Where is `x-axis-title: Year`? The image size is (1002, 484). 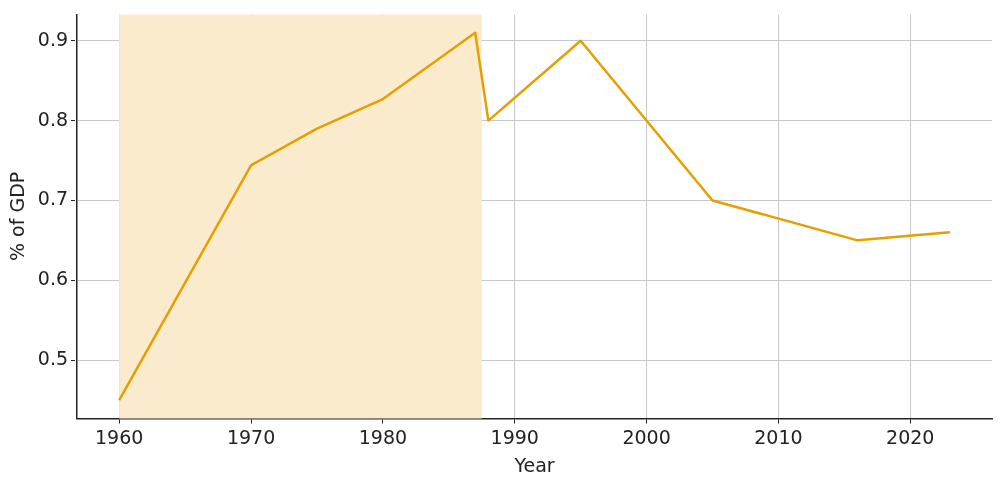 x-axis-title: Year is located at coordinates (534, 464).